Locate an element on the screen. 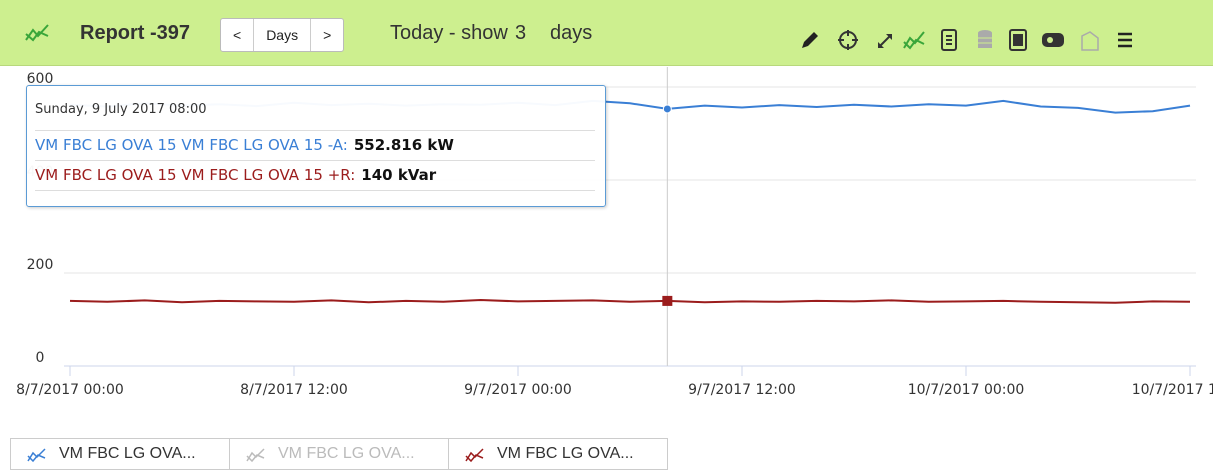  y-tick-label: 0 is located at coordinates (40, 358).